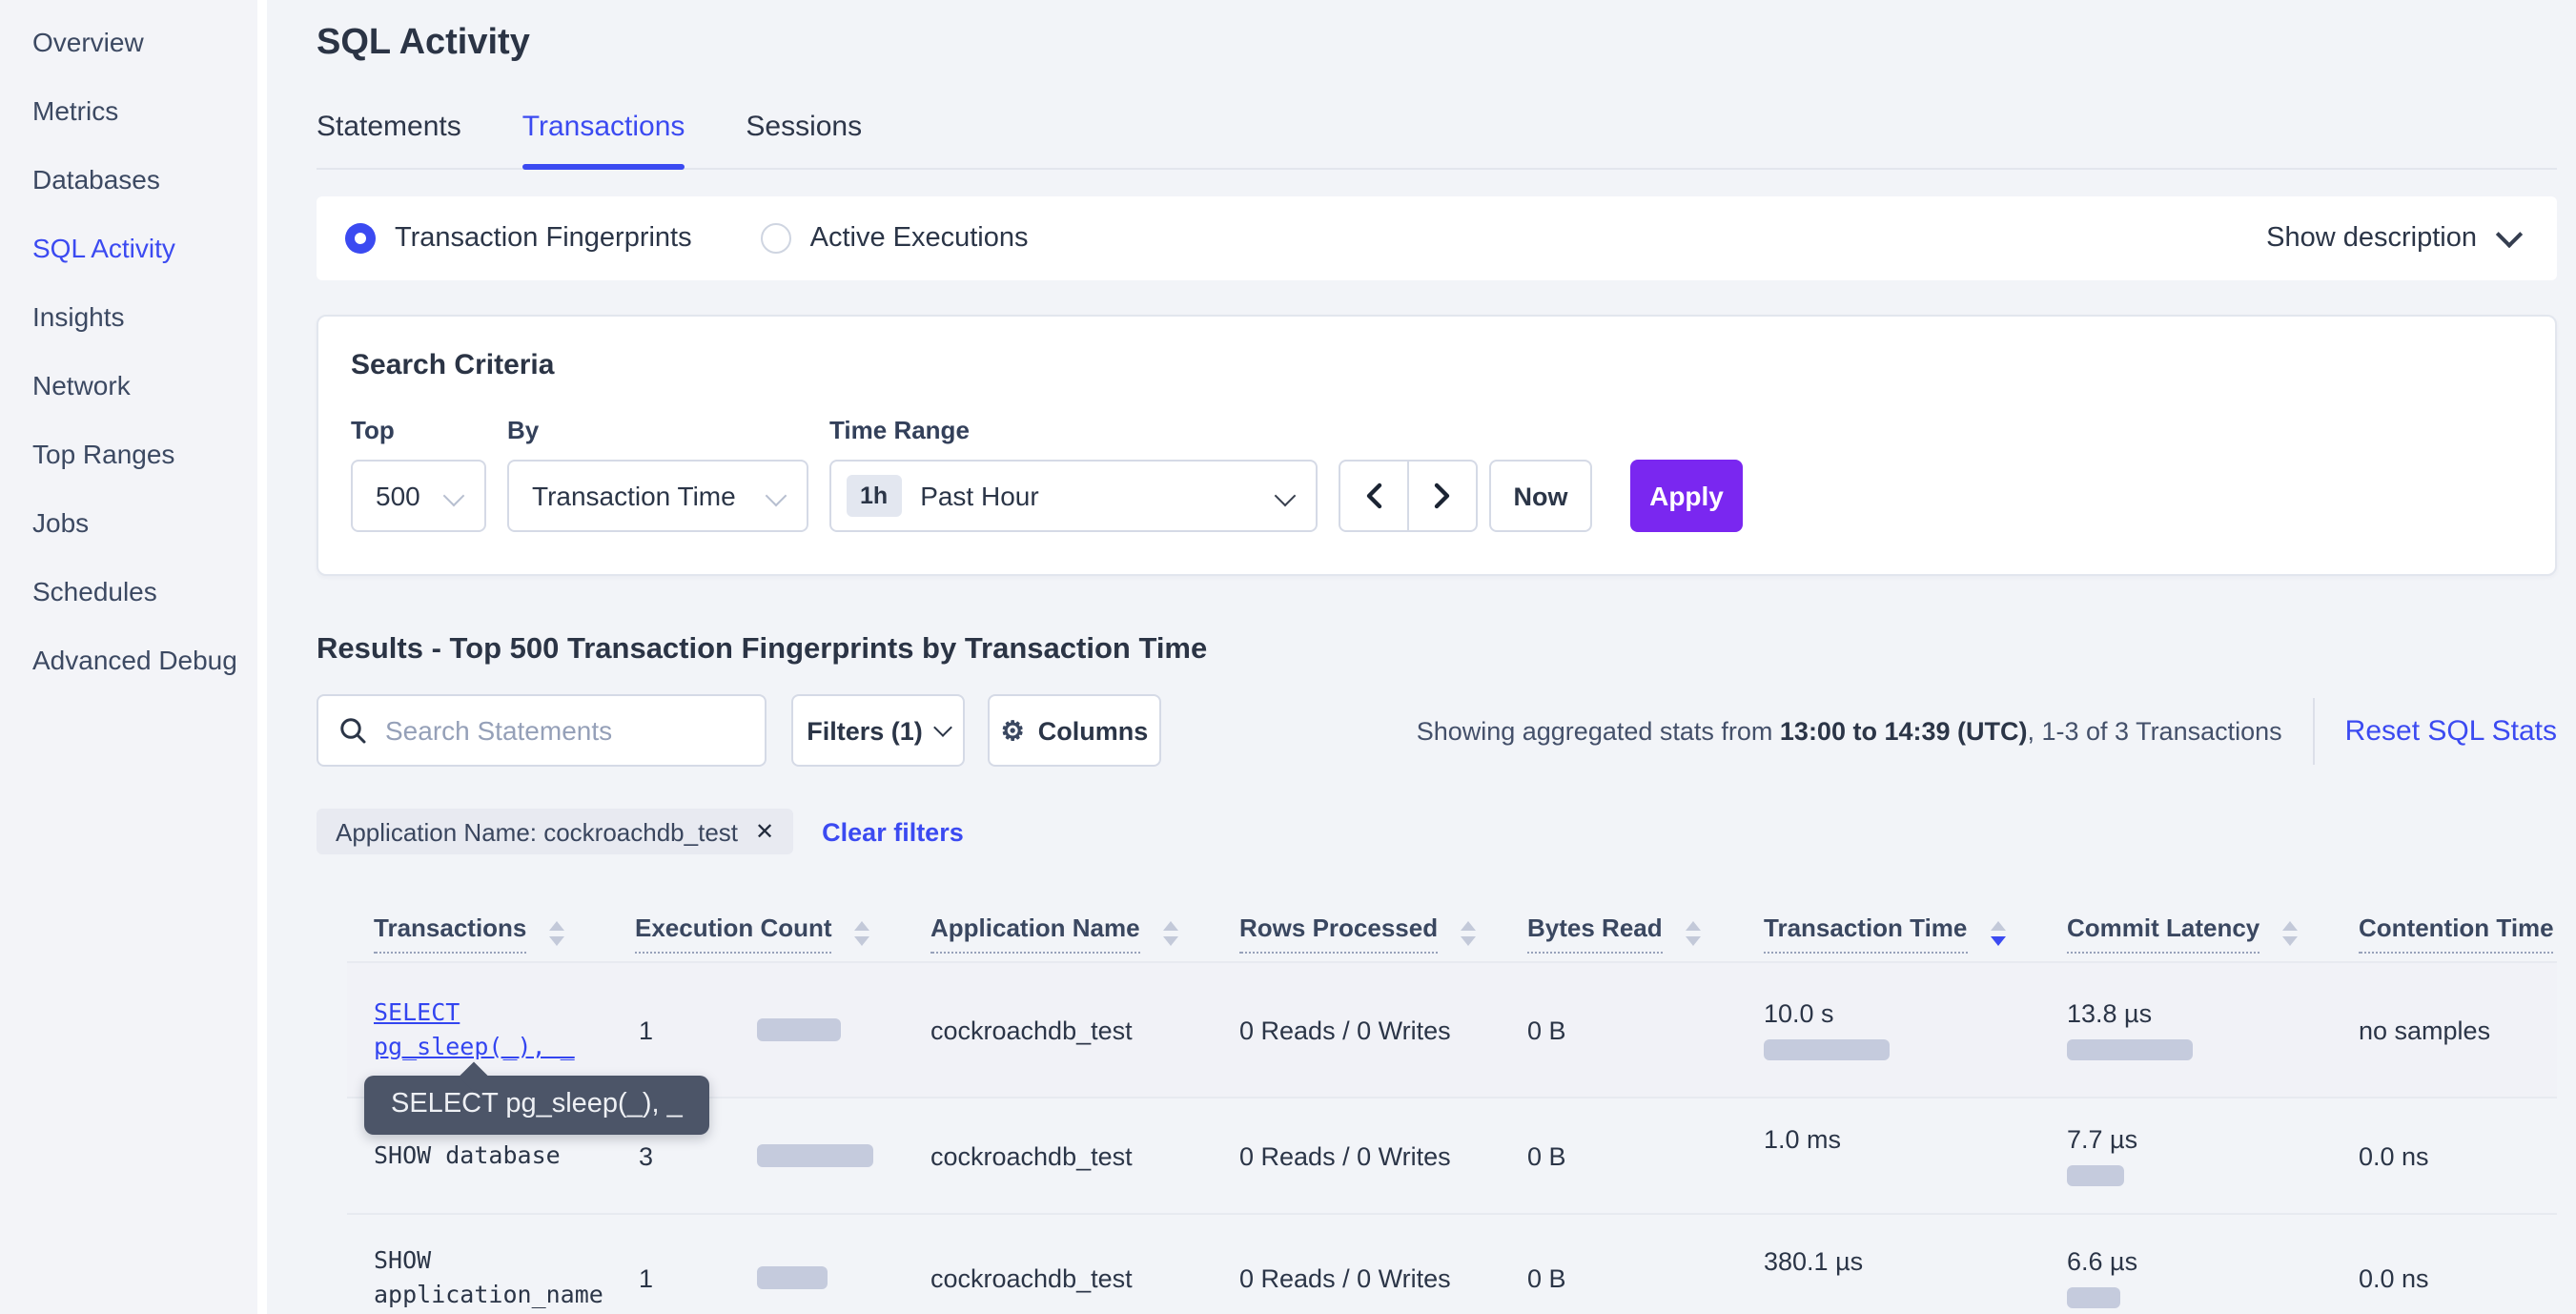 The width and height of the screenshot is (2576, 1314). I want to click on transaction-fingerprint-link: SELECT pg_sleep(_), _, so click(474, 1028).